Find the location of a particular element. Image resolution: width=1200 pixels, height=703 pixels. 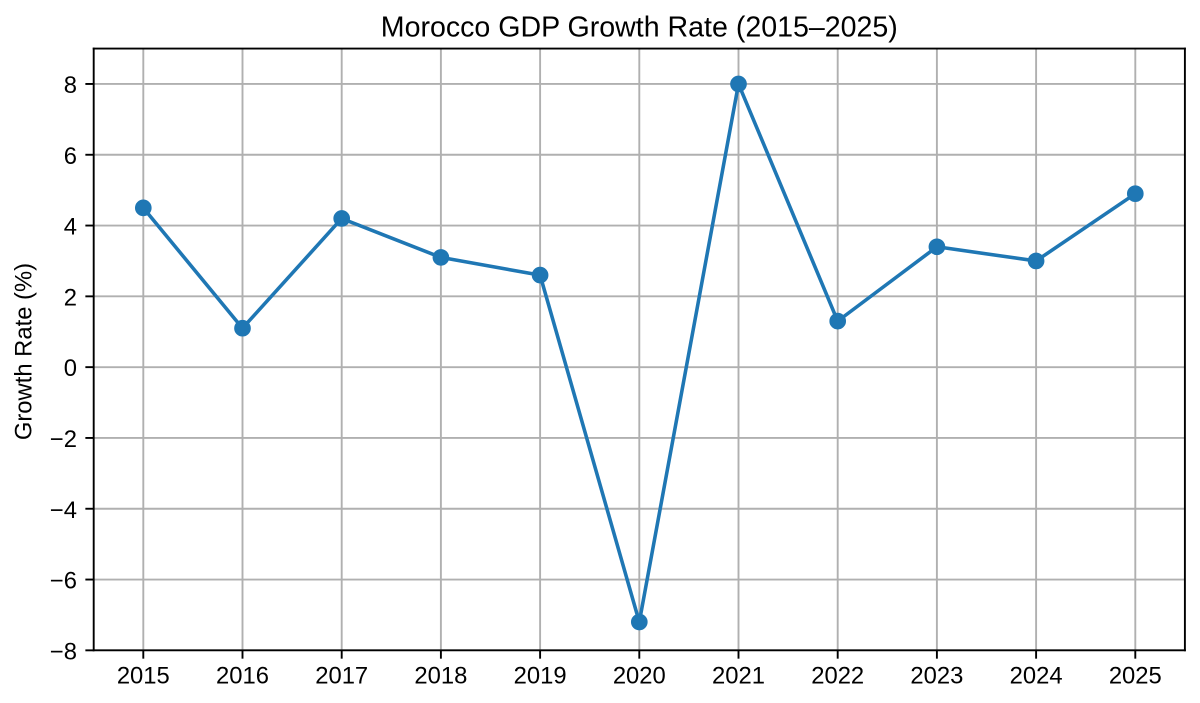

svg-text: 2025 is located at coordinates (1135, 676).